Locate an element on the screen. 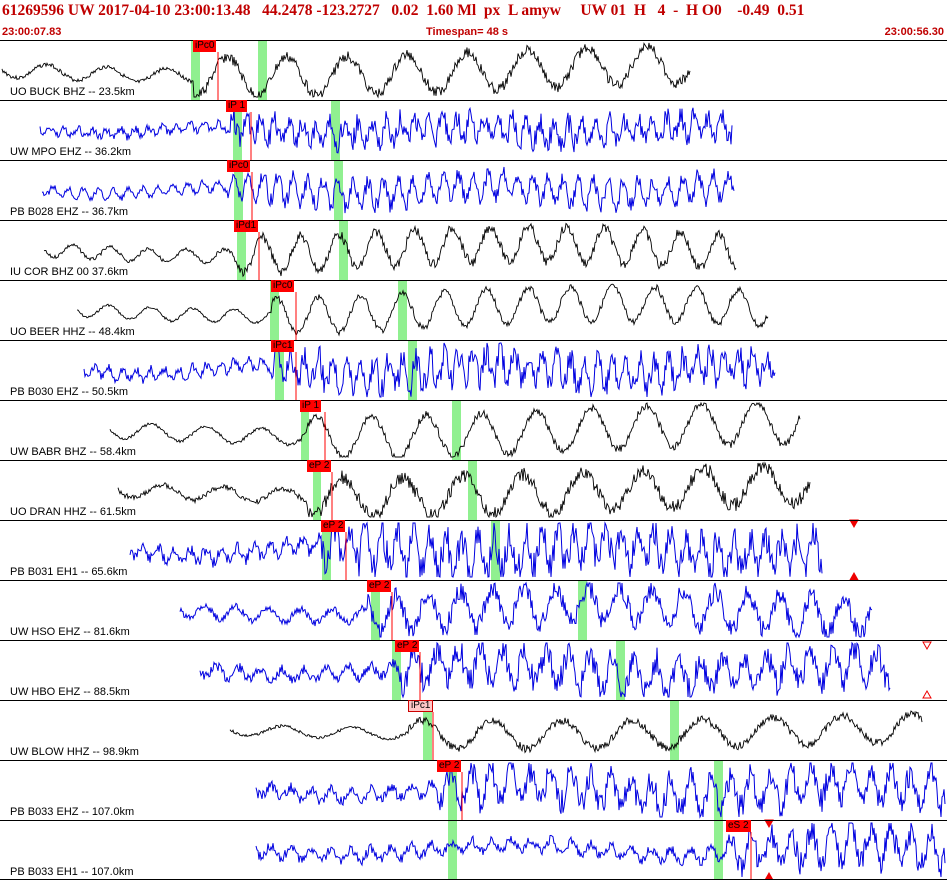 This screenshot has width=947, height=880. end-time: 23:00:56.30 is located at coordinates (914, 32).